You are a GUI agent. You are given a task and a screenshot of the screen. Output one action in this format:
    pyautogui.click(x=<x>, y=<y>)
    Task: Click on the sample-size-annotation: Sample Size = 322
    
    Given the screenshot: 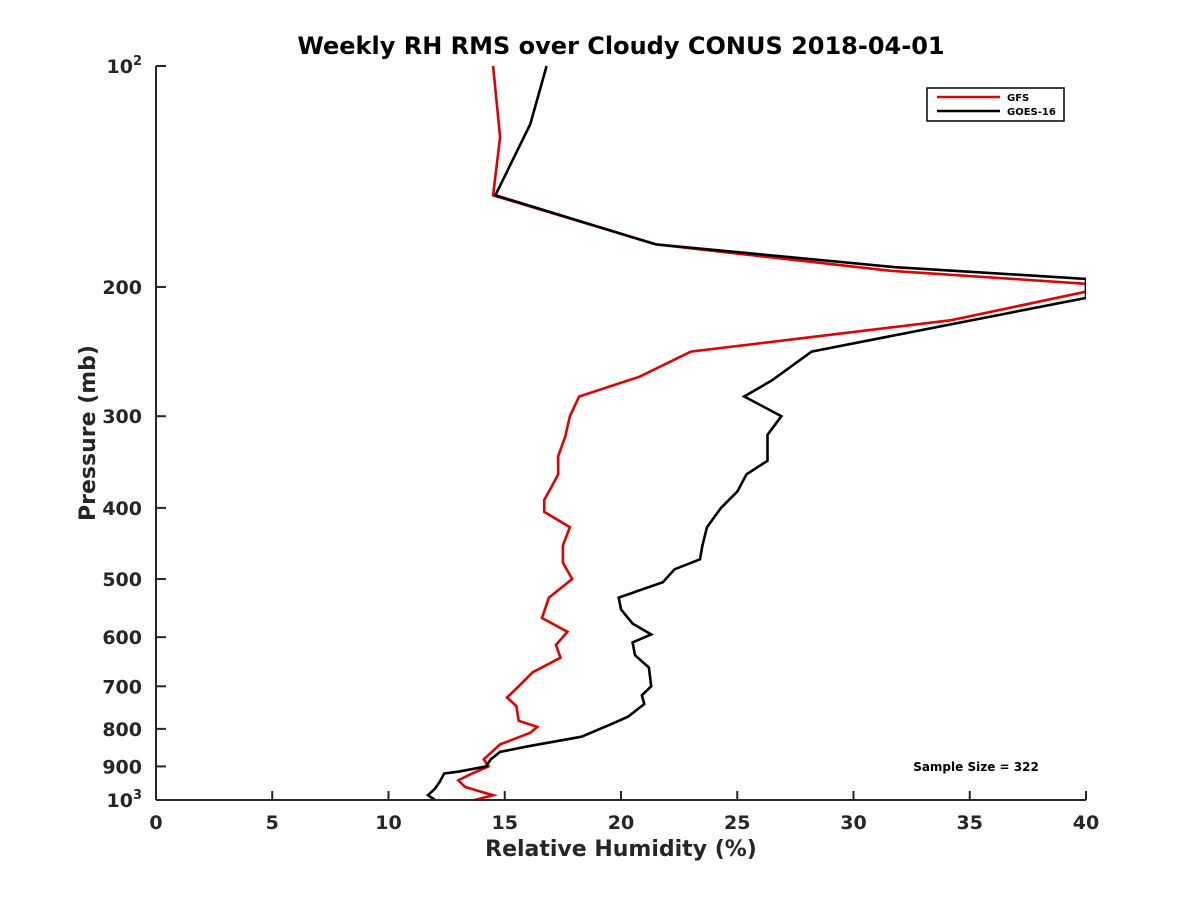 What is the action you would take?
    pyautogui.click(x=976, y=767)
    